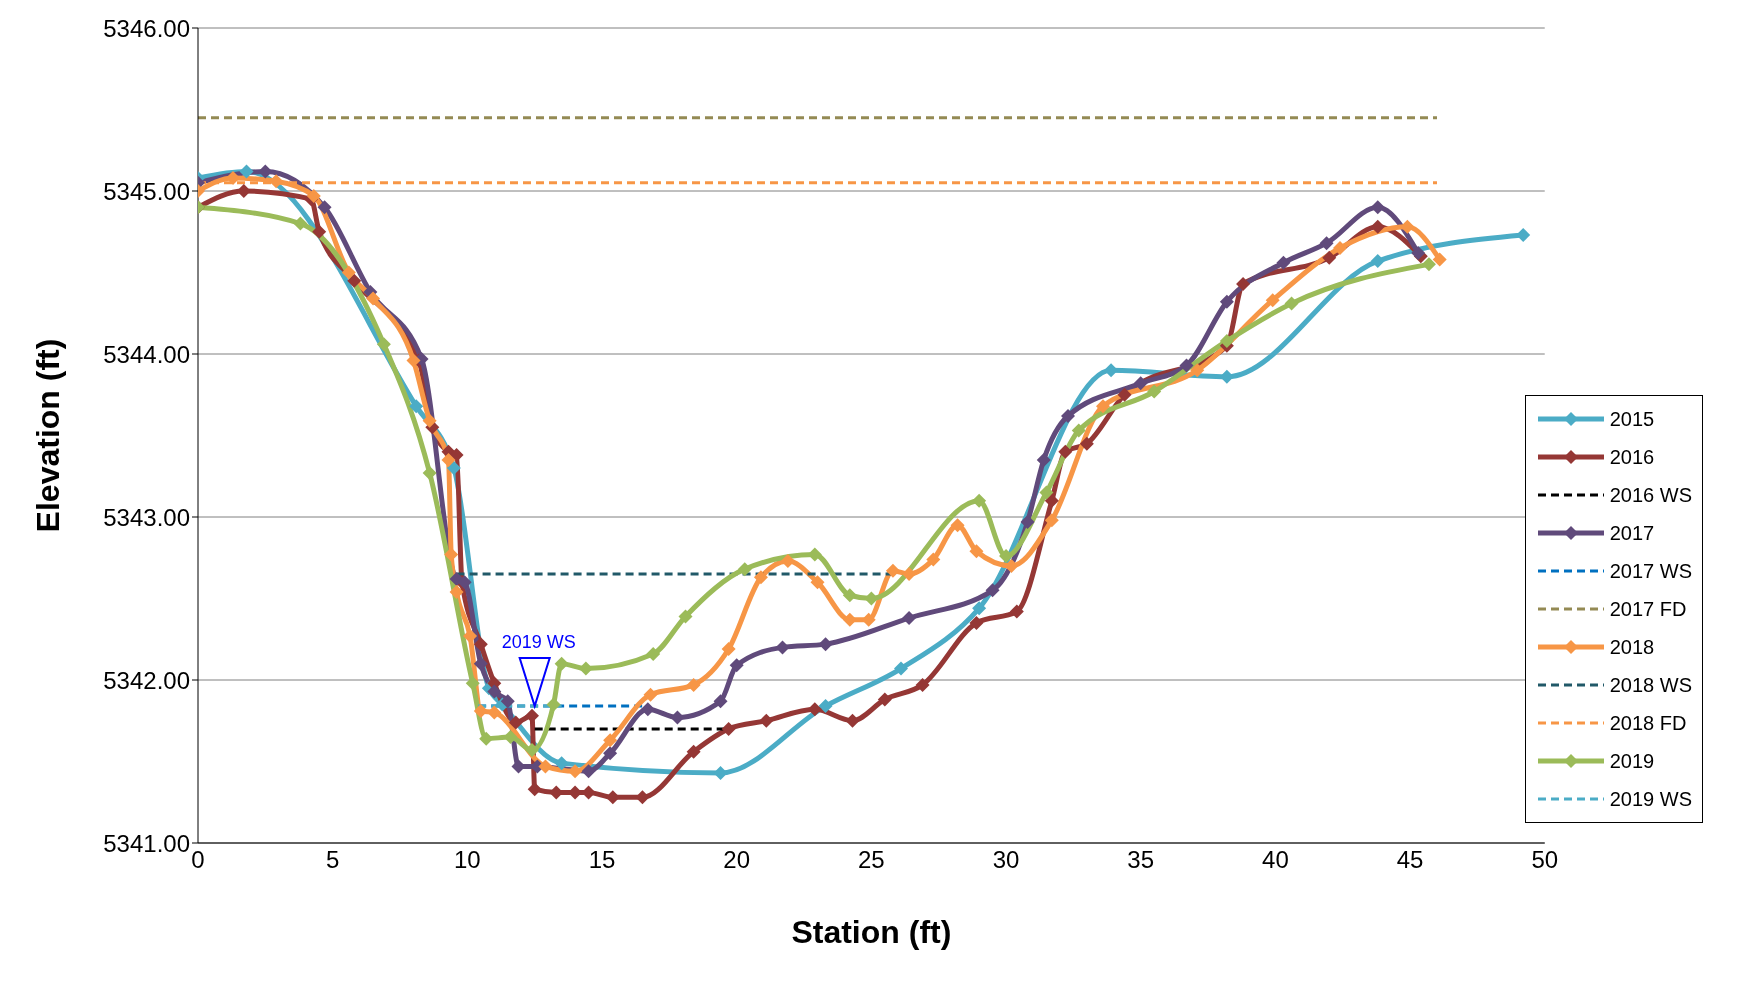 The height and width of the screenshot is (996, 1763). I want to click on legend-label: 2018 FD, so click(1648, 723).